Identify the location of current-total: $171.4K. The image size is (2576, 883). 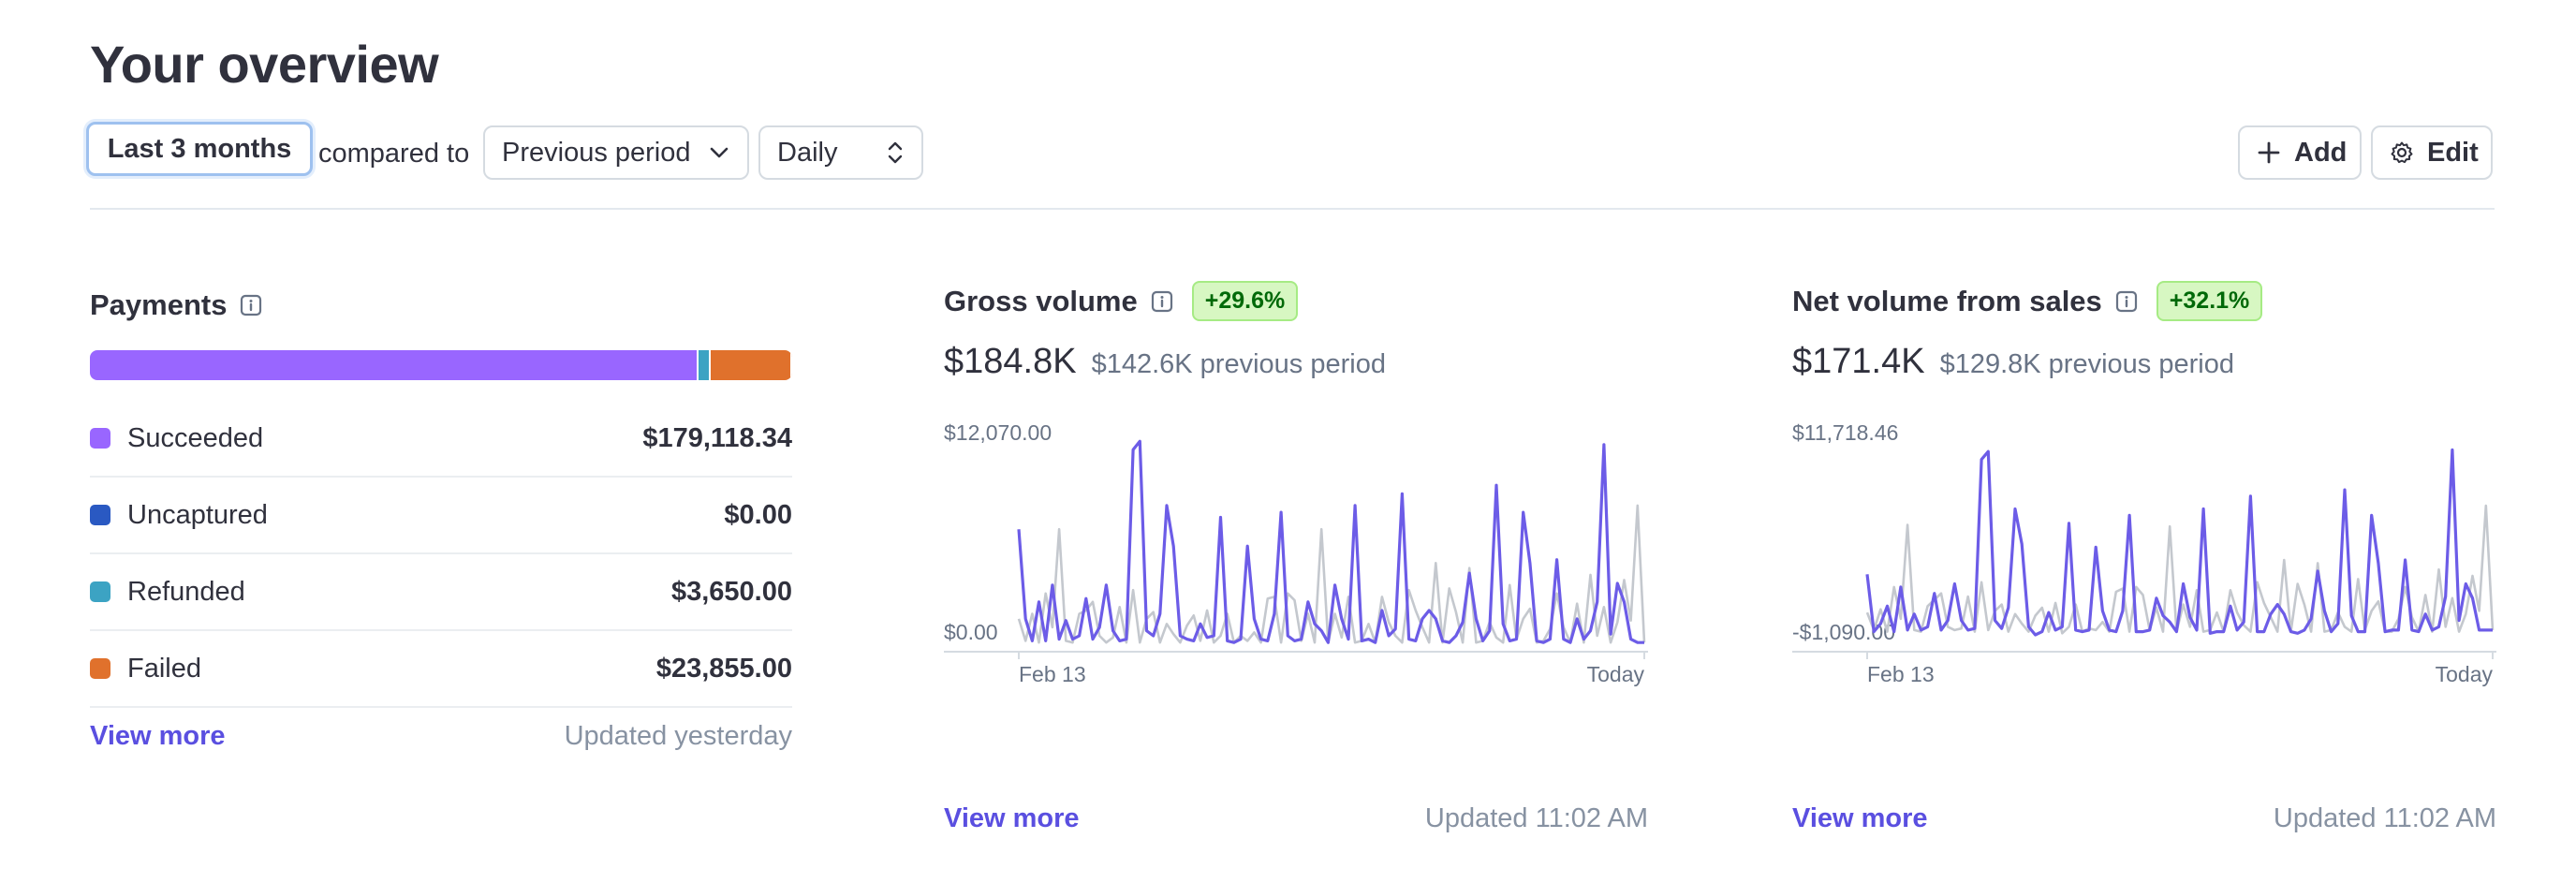
(1858, 362).